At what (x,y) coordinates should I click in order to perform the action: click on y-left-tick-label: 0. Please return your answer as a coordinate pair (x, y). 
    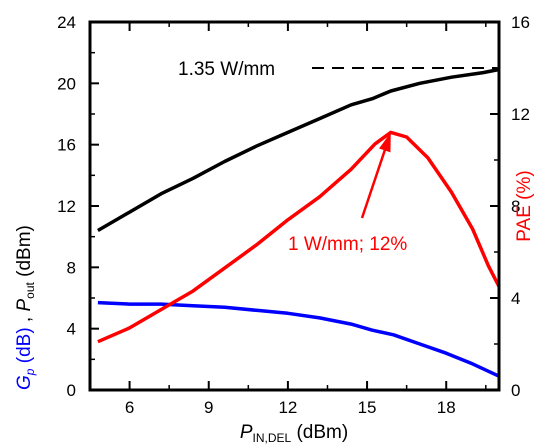
    Looking at the image, I should click on (71, 390).